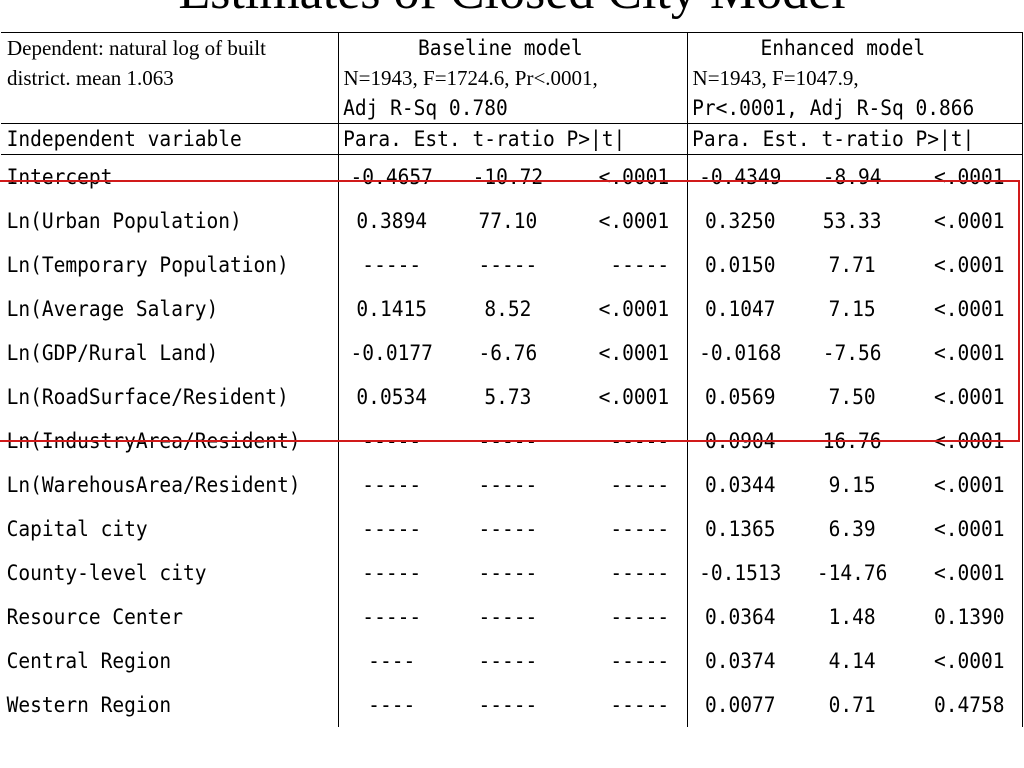 Image resolution: width=1024 pixels, height=768 pixels. Describe the element at coordinates (852, 221) in the screenshot. I see `enhanced-t-ratio: 53.33` at that location.